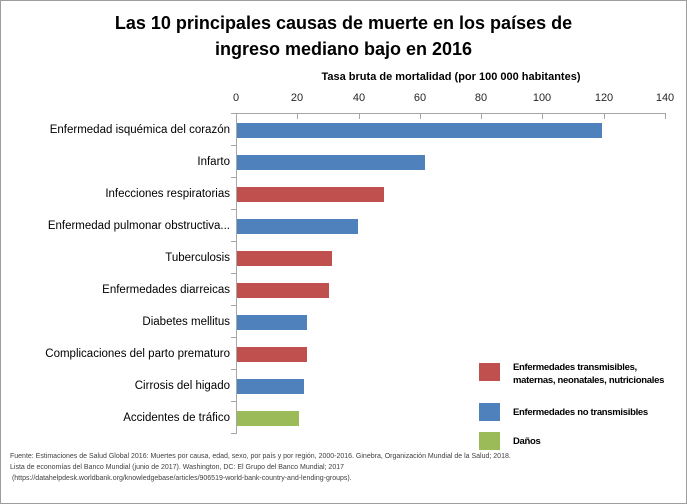 The width and height of the screenshot is (687, 504). I want to click on category-label: Diabetes mellitus, so click(186, 322).